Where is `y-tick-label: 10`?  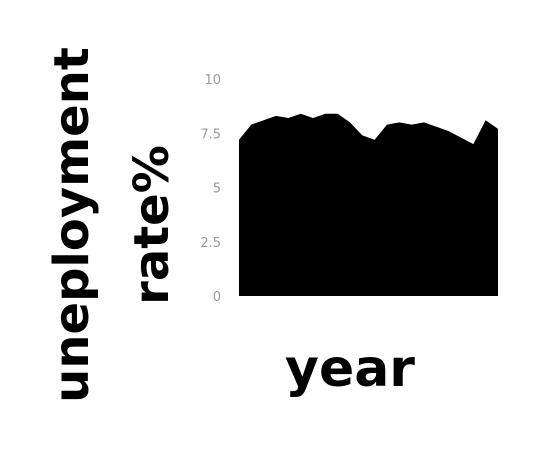
y-tick-label: 10 is located at coordinates (212, 80).